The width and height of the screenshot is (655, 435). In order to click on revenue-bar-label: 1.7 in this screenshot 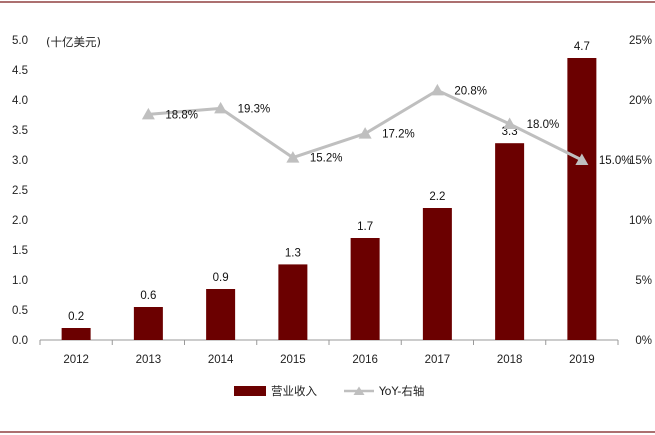, I will do `click(365, 227)`.